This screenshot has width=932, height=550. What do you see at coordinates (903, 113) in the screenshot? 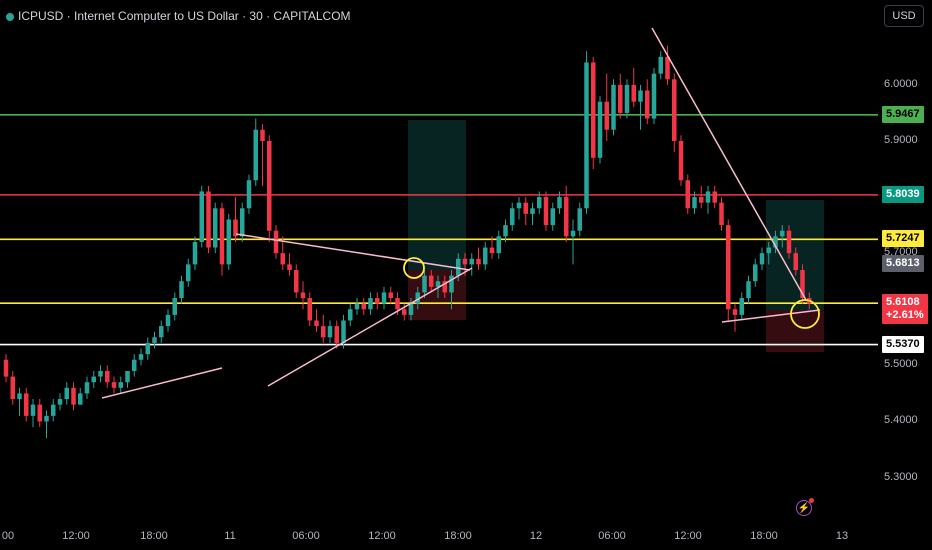
I see `price-tag-value: 5.9467` at bounding box center [903, 113].